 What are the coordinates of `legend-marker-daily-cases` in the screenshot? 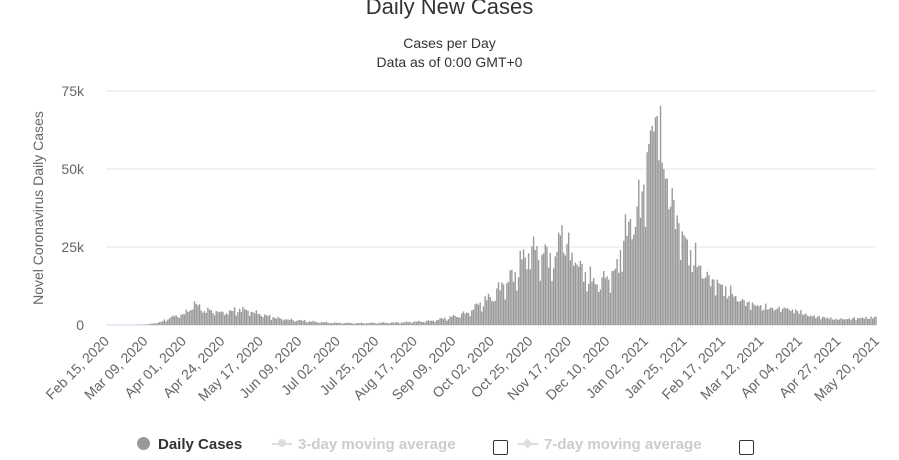 It's located at (143, 443).